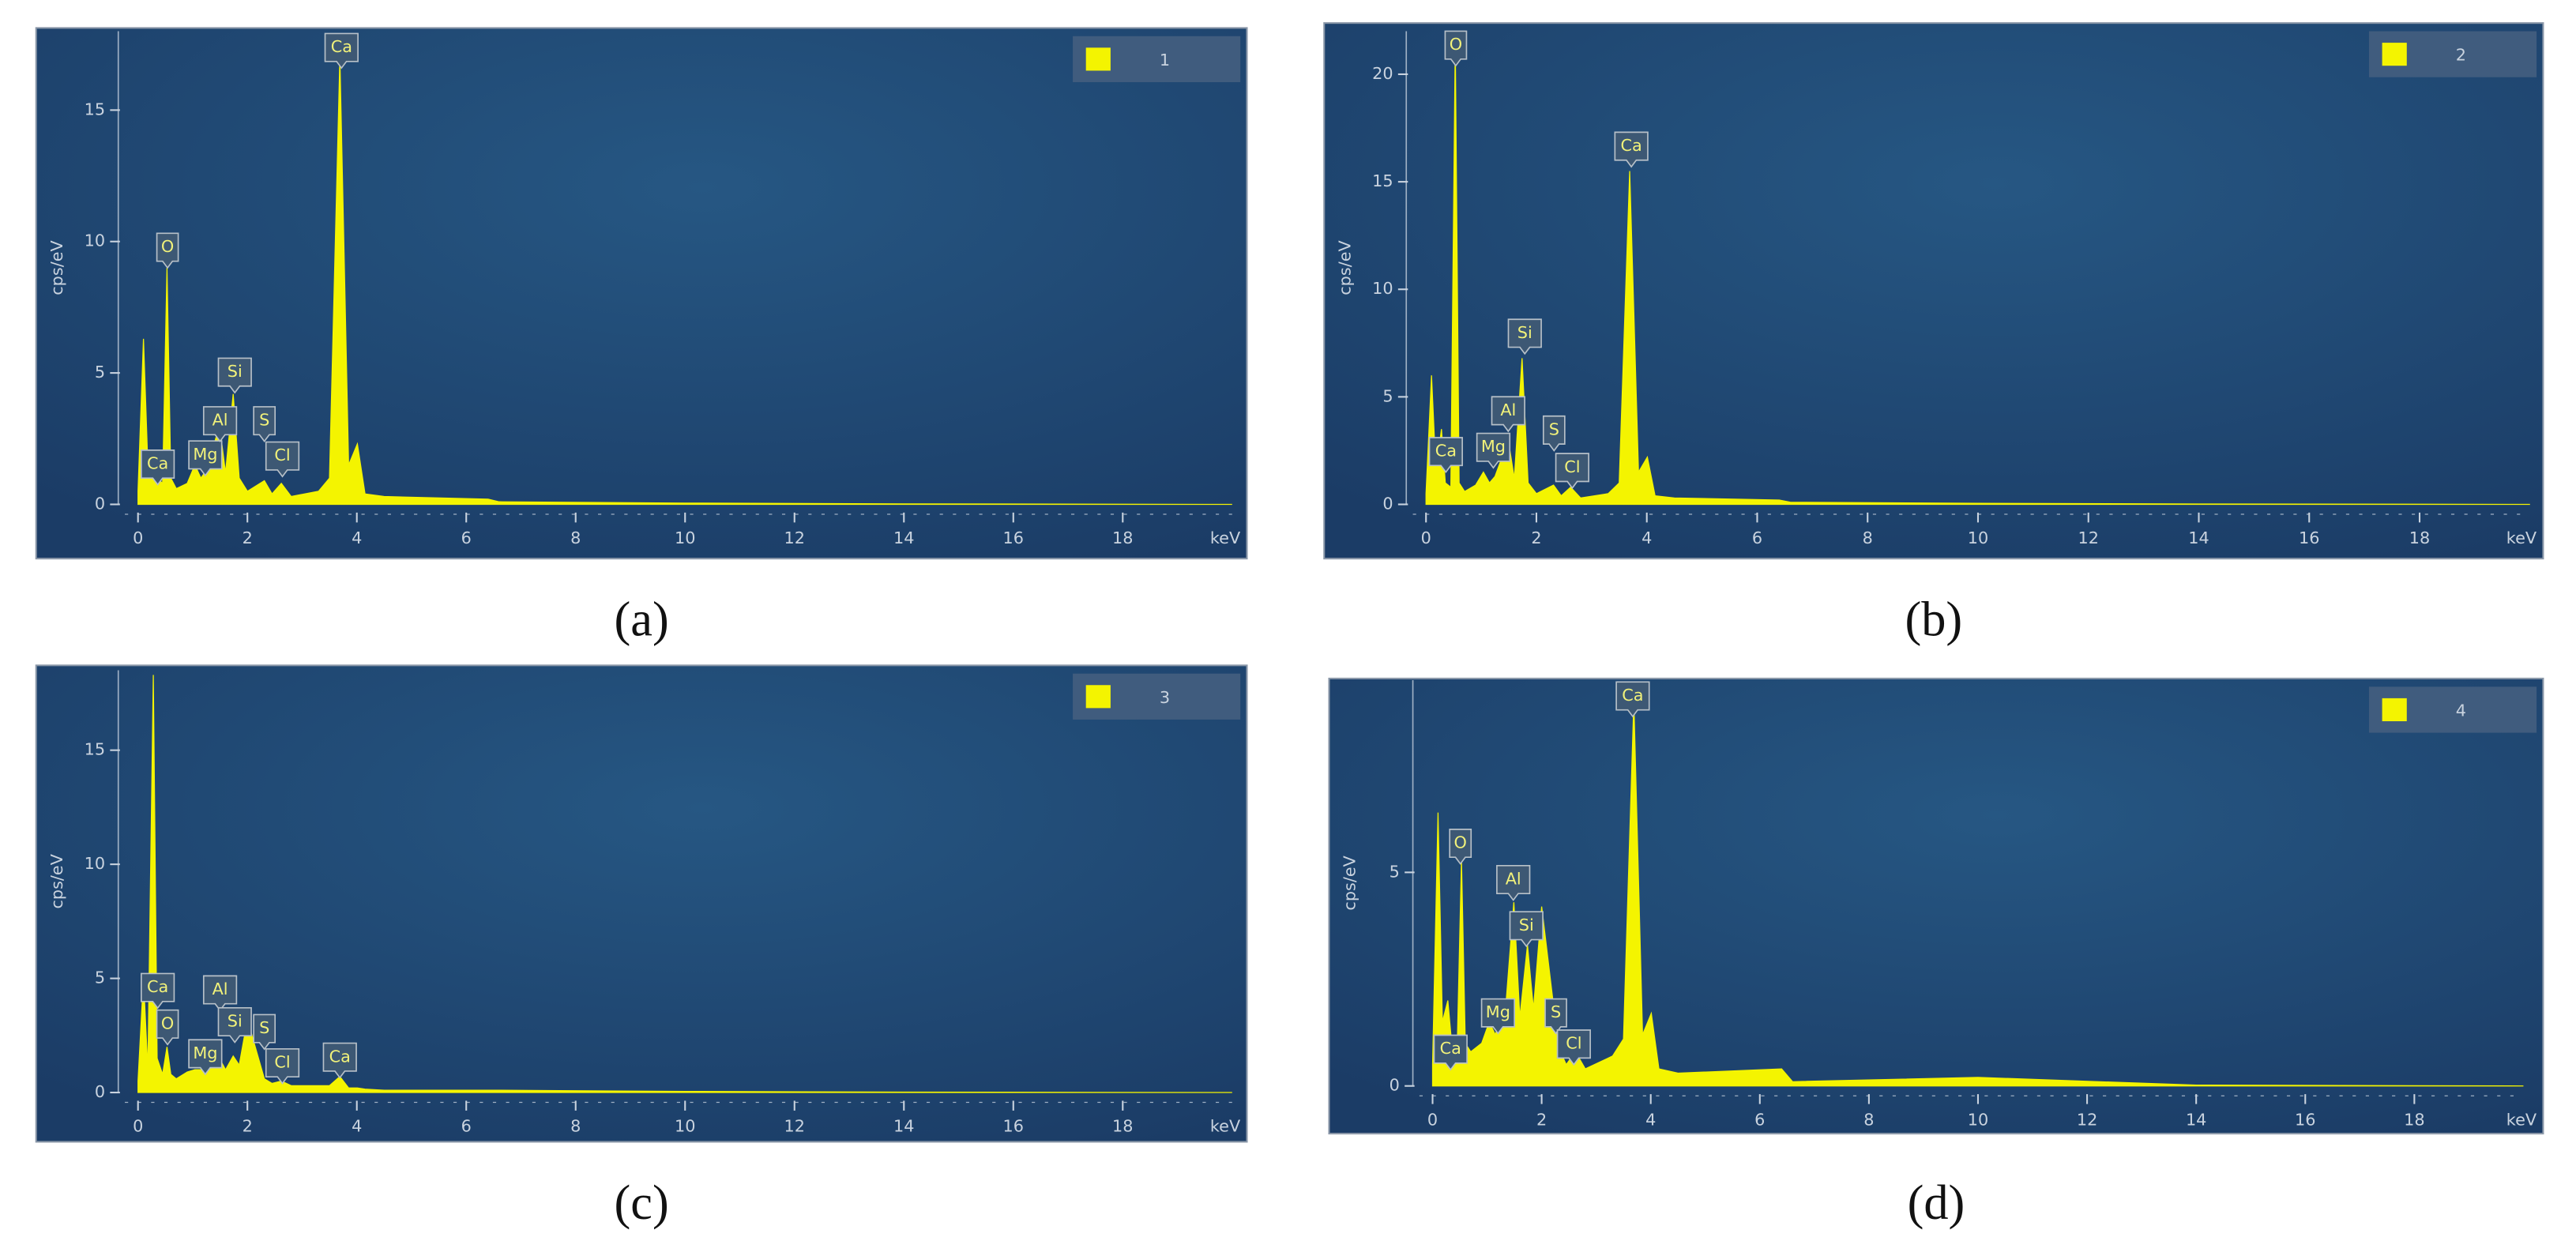 This screenshot has width=2576, height=1256. I want to click on legend-label: 2, so click(2461, 56).